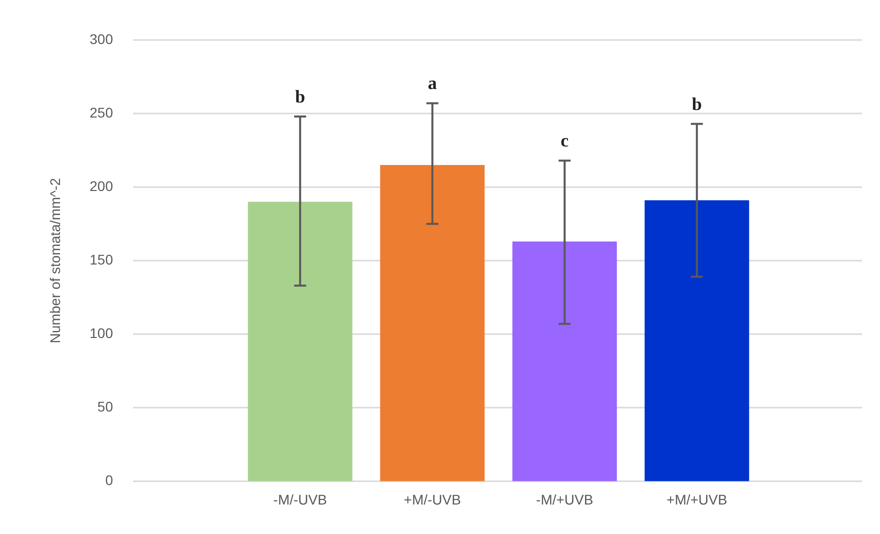 The height and width of the screenshot is (534, 880). Describe the element at coordinates (564, 140) in the screenshot. I see `annotation: c` at that location.